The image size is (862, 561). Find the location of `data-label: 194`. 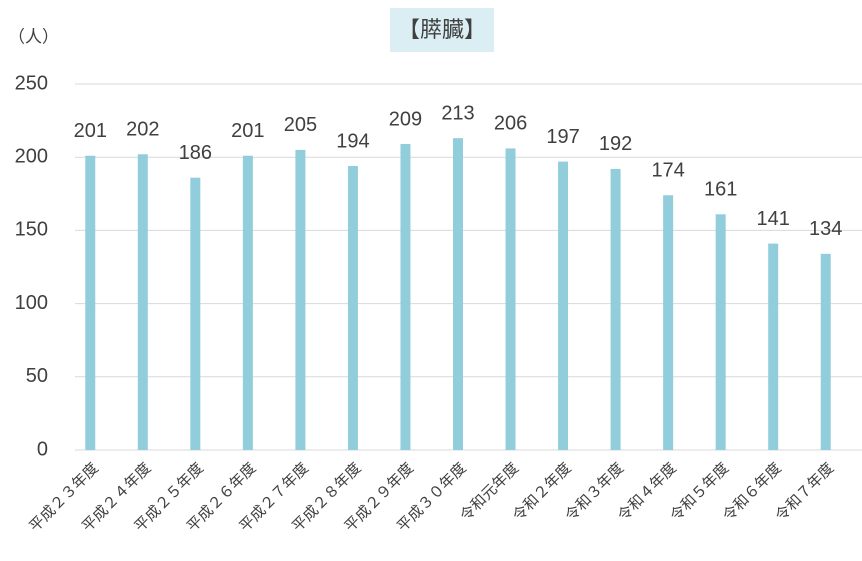

data-label: 194 is located at coordinates (352, 141).